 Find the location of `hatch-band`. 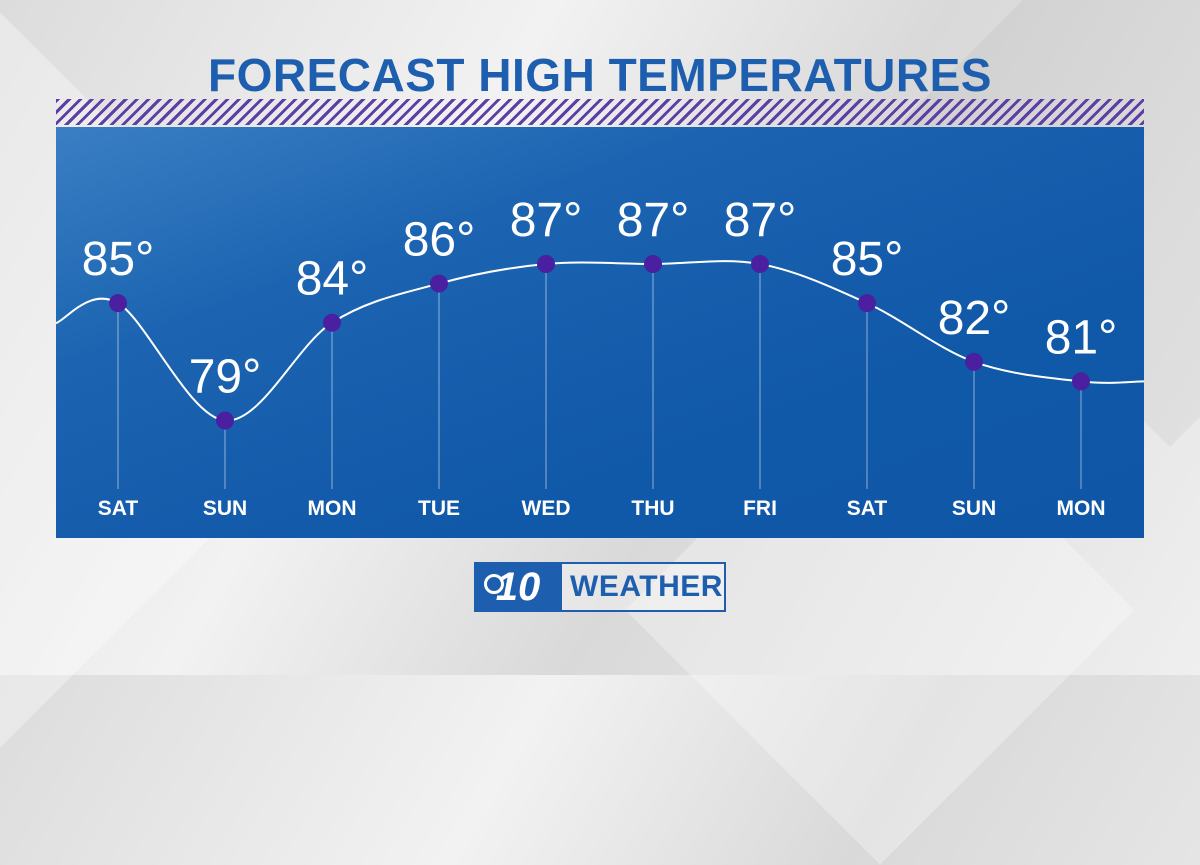

hatch-band is located at coordinates (600, 112).